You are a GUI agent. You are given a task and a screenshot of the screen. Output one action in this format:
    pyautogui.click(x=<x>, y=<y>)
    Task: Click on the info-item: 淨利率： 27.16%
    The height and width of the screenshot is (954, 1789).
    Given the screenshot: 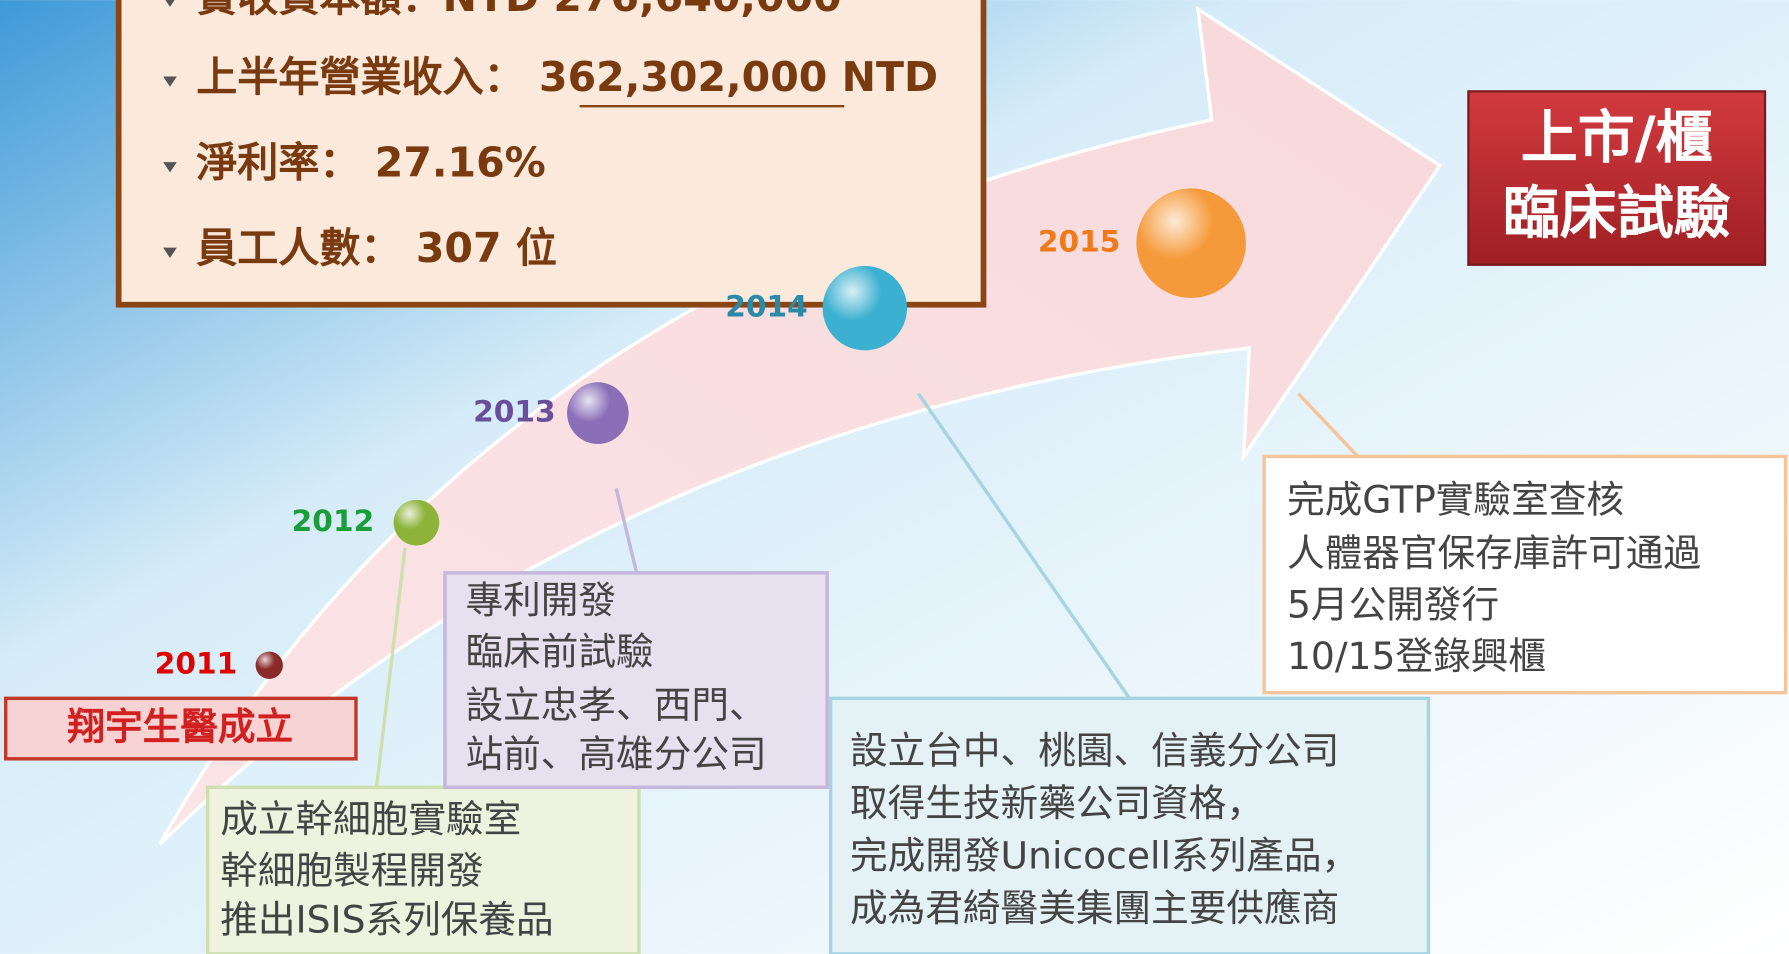 What is the action you would take?
    pyautogui.click(x=371, y=163)
    